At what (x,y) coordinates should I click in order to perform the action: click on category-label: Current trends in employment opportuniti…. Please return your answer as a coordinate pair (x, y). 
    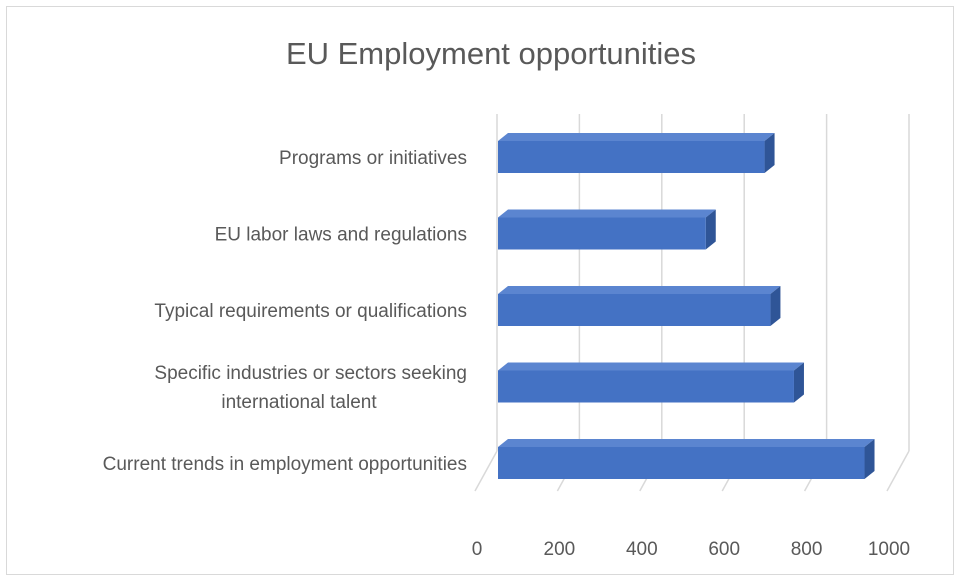
    Looking at the image, I should click on (285, 464).